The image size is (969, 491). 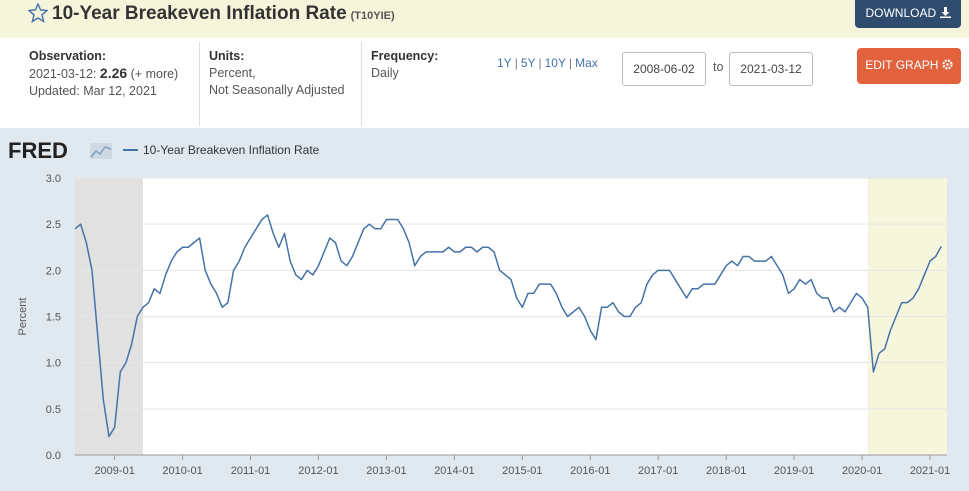 What do you see at coordinates (227, 56) in the screenshot?
I see `units-label: Units:` at bounding box center [227, 56].